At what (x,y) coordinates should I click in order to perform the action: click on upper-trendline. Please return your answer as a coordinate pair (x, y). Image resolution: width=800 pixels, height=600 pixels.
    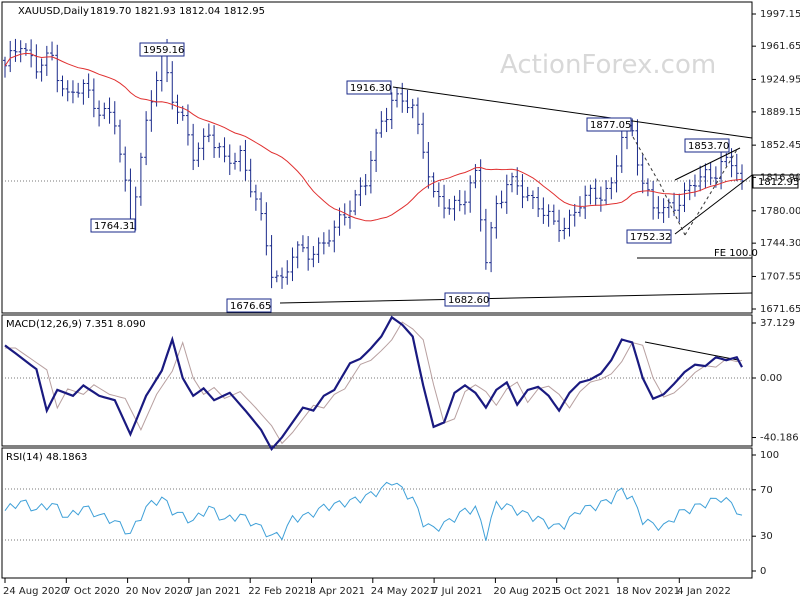
    Looking at the image, I should click on (572, 112).